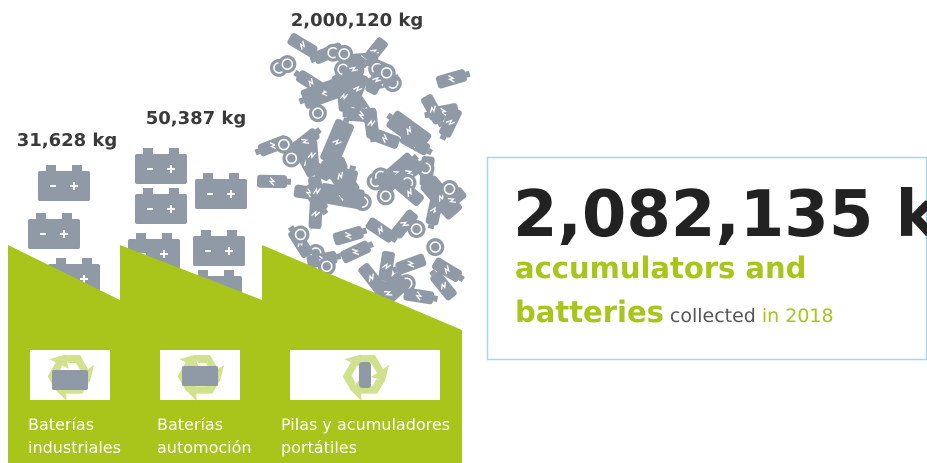 The height and width of the screenshot is (463, 927). Describe the element at coordinates (61, 424) in the screenshot. I see `label: Baterías` at that location.